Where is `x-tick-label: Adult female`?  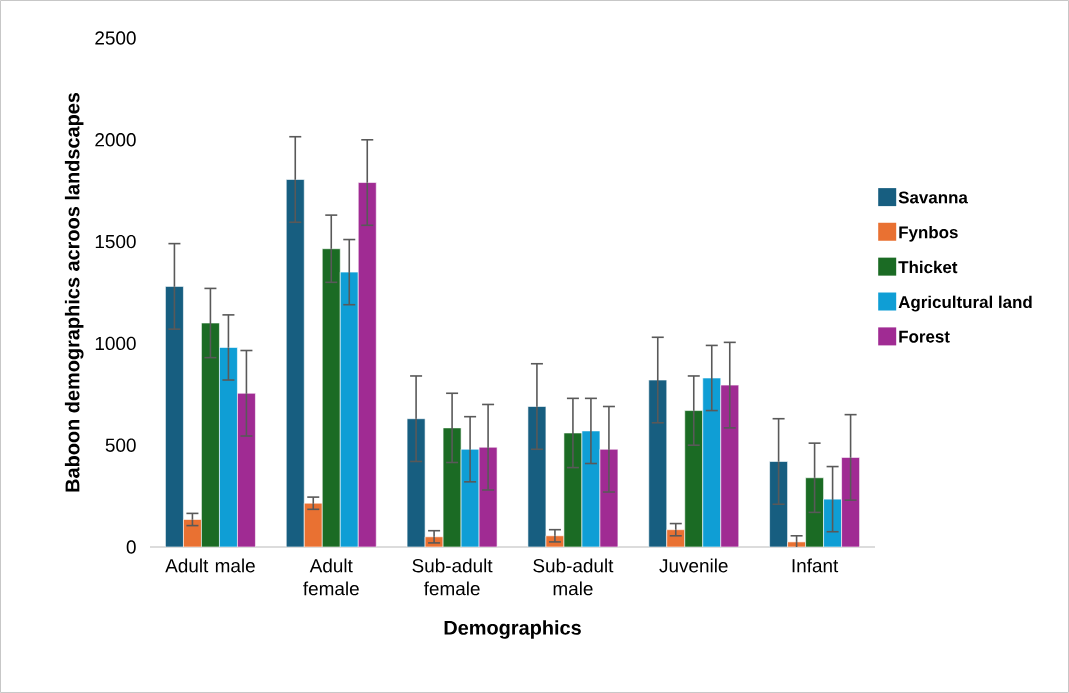
x-tick-label: Adult female is located at coordinates (331, 577).